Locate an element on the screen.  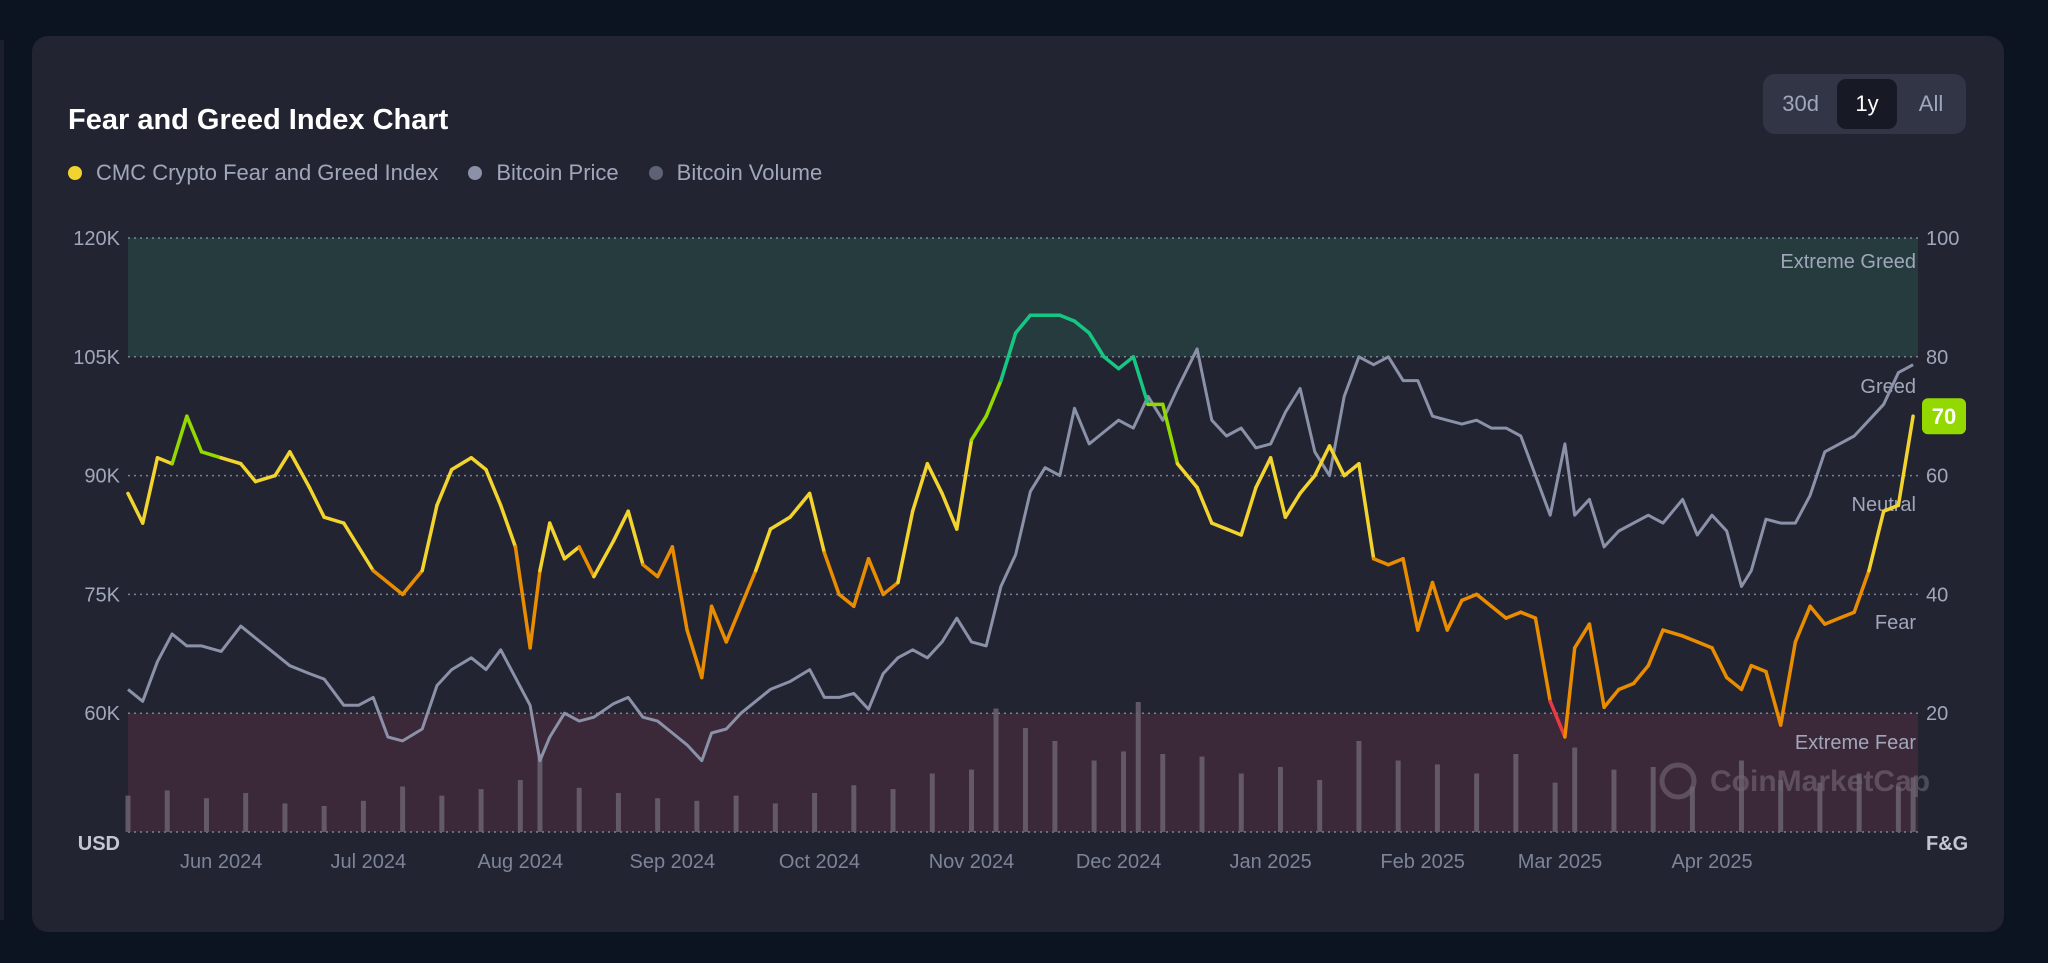
timeframe-1y-button: 1y is located at coordinates (1867, 104).